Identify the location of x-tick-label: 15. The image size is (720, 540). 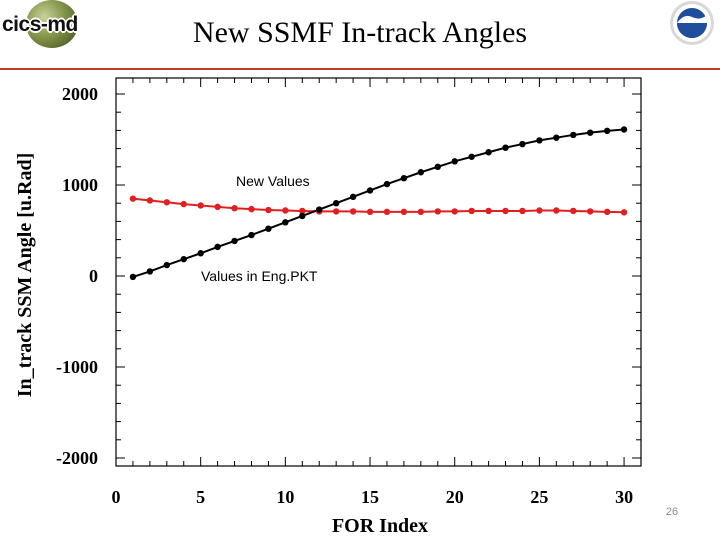
(370, 497).